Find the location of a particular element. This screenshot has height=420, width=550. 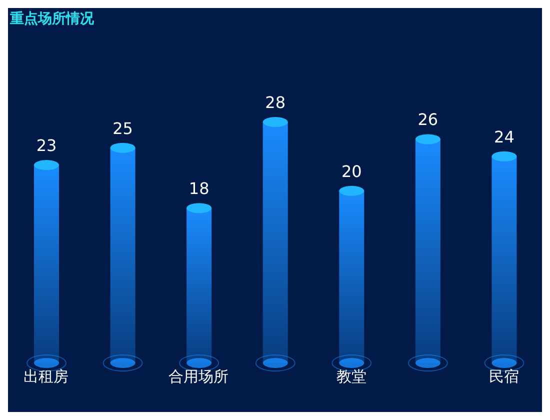

x-tick-label: 出租房 is located at coordinates (46, 377).